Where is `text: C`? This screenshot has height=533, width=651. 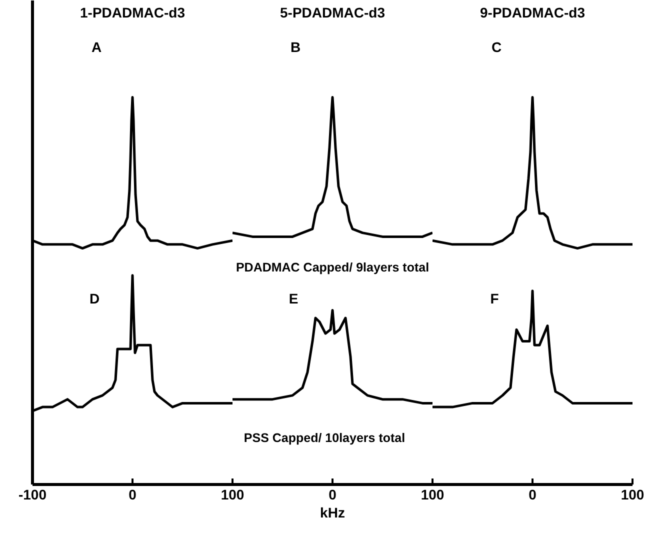 text: C is located at coordinates (496, 46).